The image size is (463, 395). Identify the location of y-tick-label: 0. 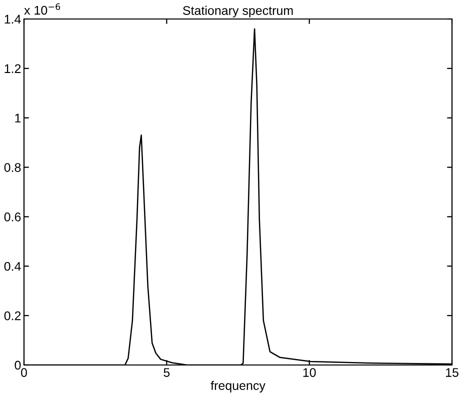
(17, 365).